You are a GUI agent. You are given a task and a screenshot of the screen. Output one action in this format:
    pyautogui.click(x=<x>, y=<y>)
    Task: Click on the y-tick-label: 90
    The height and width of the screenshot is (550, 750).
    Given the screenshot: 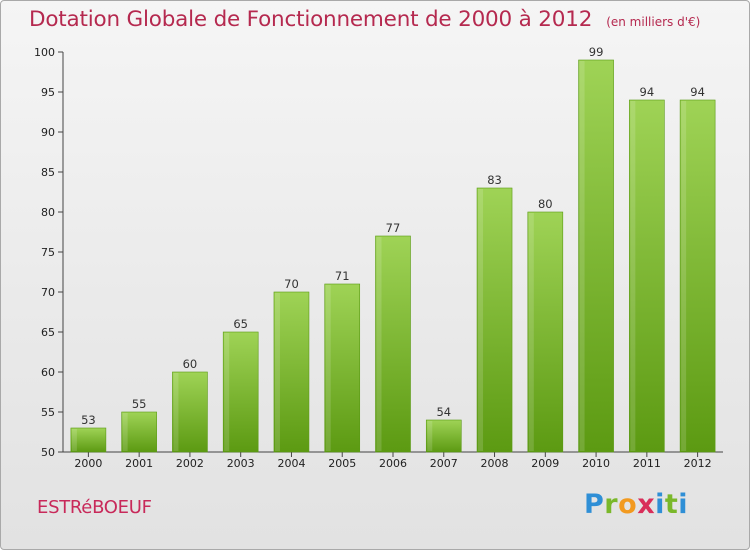 What is the action you would take?
    pyautogui.click(x=48, y=132)
    